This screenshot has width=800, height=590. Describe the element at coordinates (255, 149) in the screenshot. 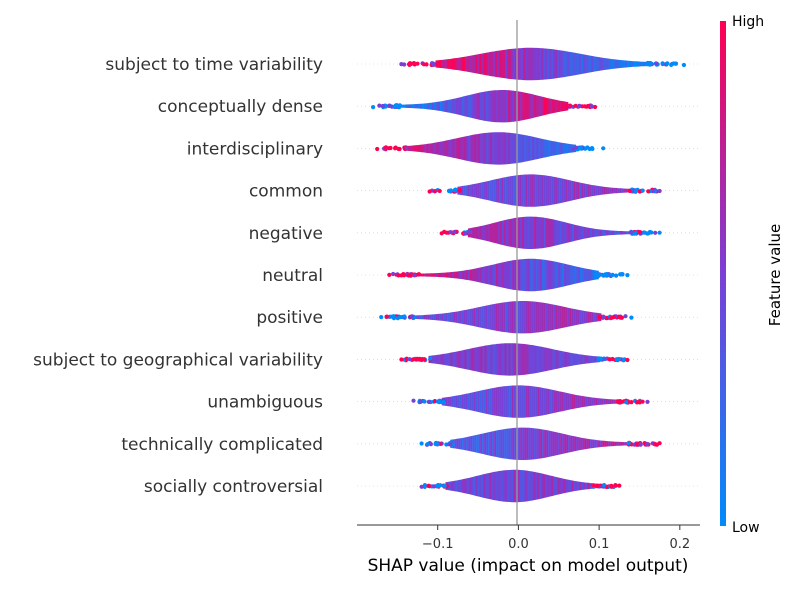

I see `feature-label: interdisciplinary` at that location.